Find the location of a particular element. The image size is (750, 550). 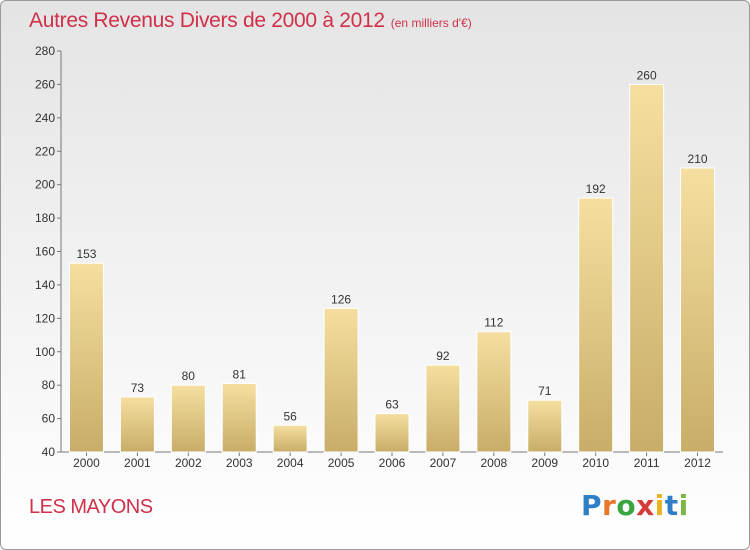

logo-letter-r: r is located at coordinates (609, 505).